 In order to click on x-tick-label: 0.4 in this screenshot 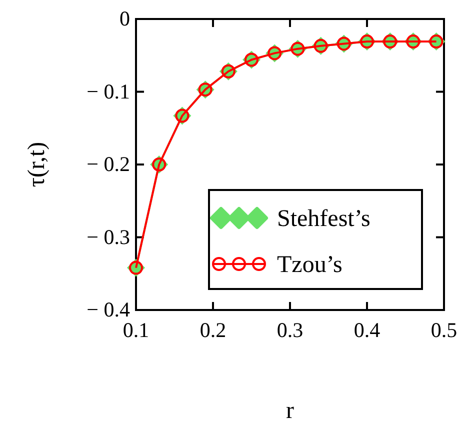, I will do `click(367, 330)`.